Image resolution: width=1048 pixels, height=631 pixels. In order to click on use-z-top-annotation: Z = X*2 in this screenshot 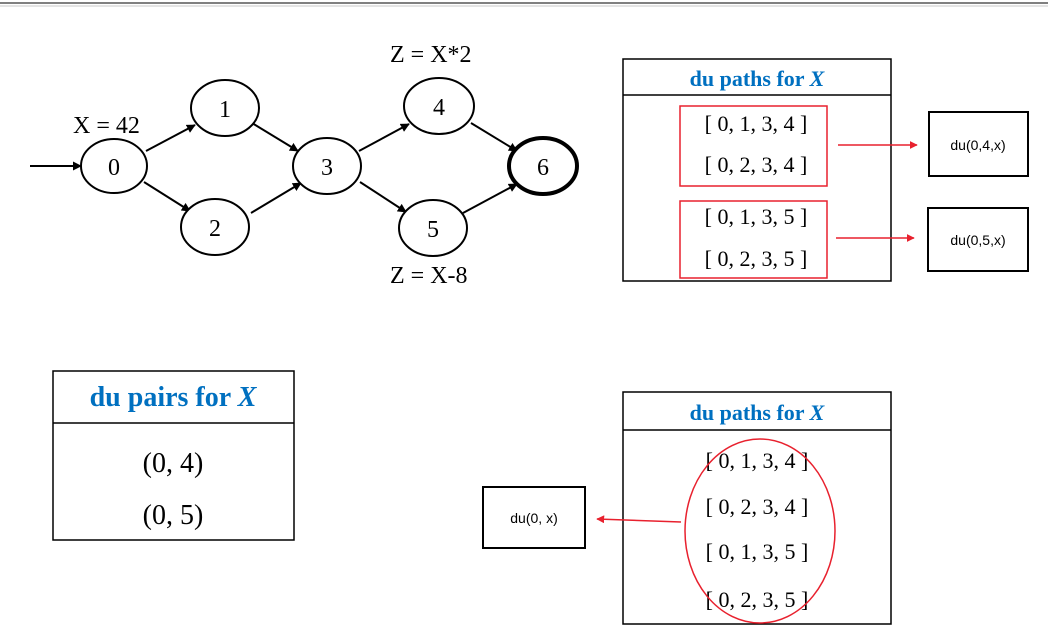, I will do `click(431, 55)`.